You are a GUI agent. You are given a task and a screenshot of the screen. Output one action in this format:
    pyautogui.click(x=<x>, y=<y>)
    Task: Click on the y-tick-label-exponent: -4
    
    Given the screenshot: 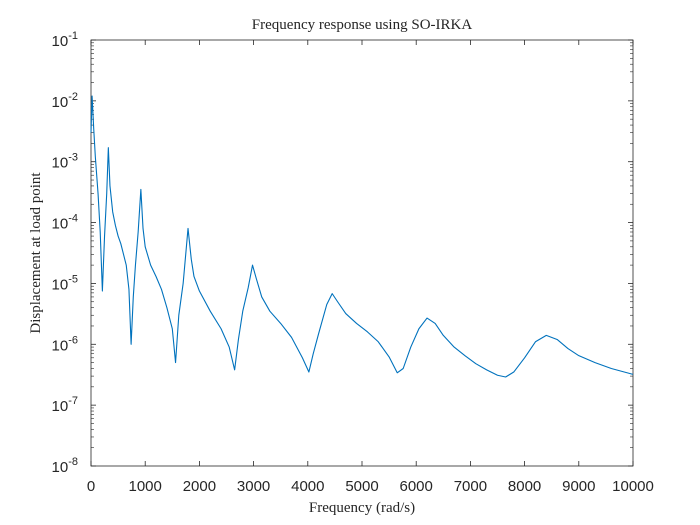 What is the action you would take?
    pyautogui.click(x=73, y=219)
    